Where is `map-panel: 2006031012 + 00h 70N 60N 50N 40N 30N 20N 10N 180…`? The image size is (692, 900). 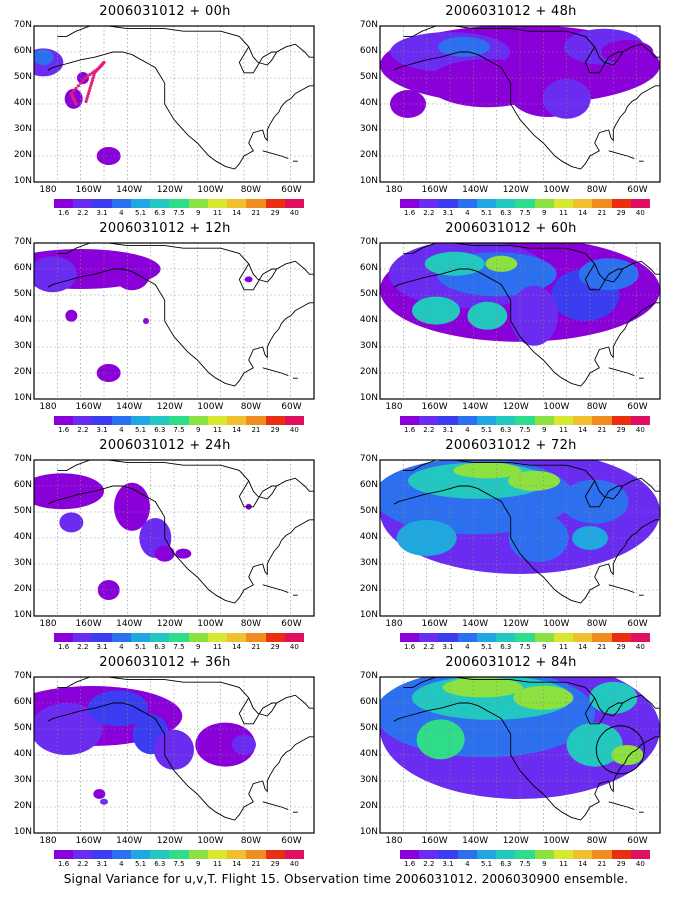 map-panel: 2006031012 + 00h 70N 60N 50N 40N 30N 20N 10N 180… is located at coordinates (165, 108).